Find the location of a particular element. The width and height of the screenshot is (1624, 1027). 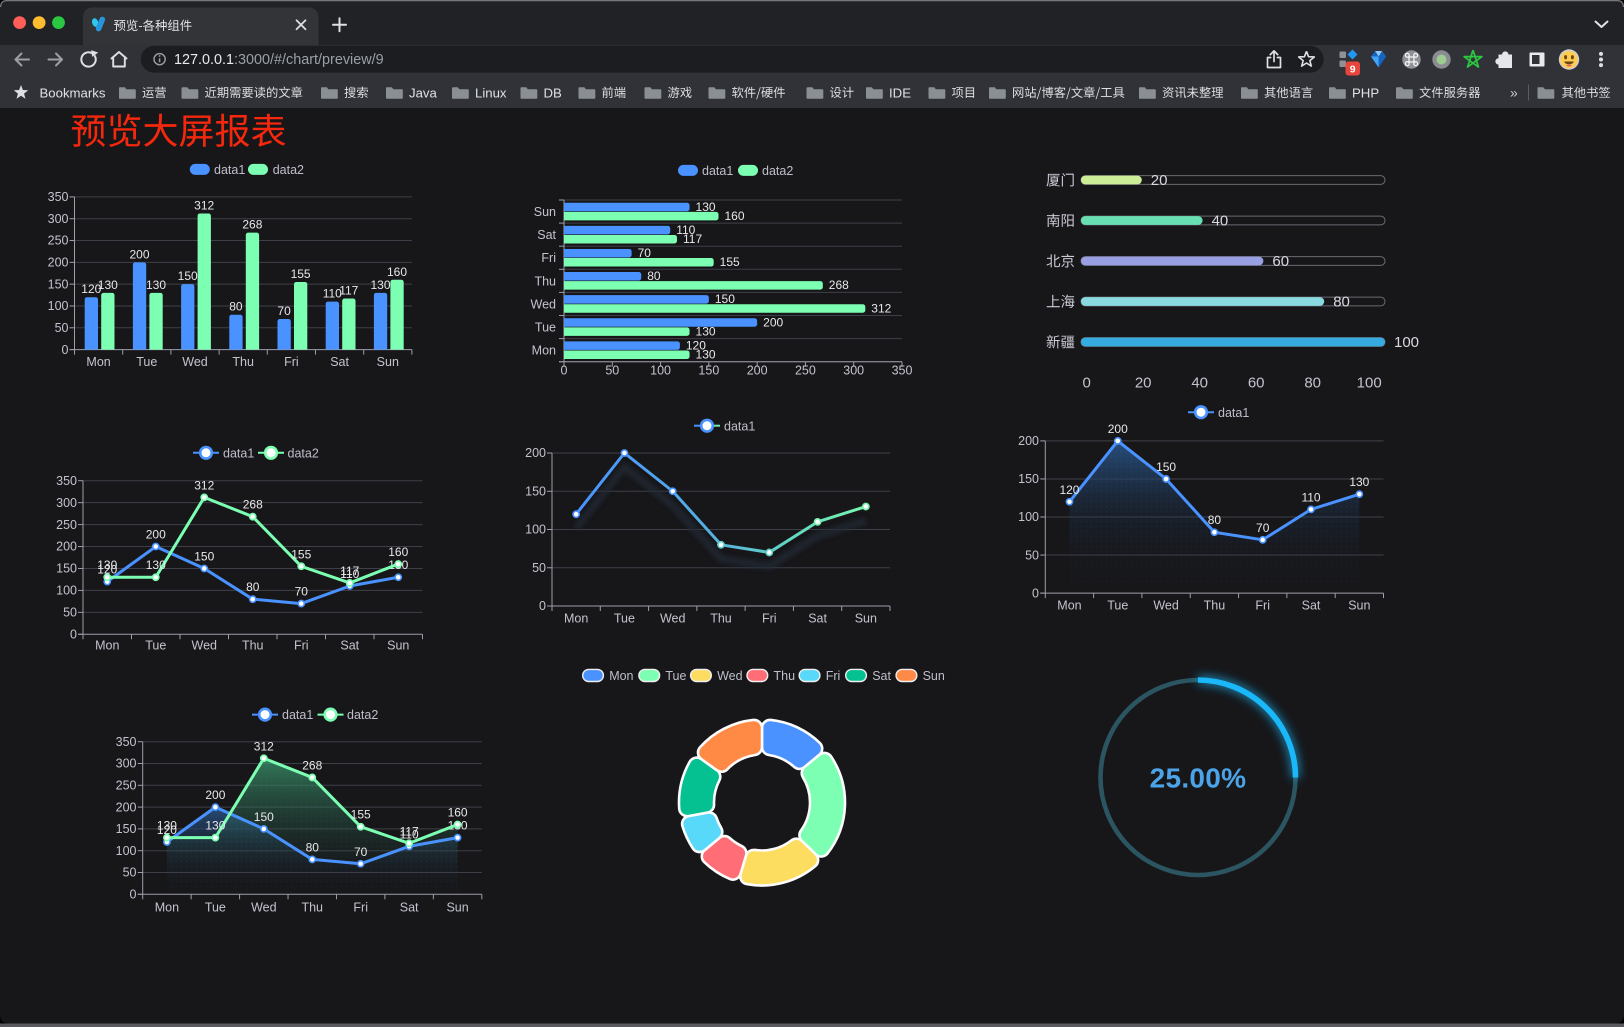

svg-text: 40 is located at coordinates (1220, 221).